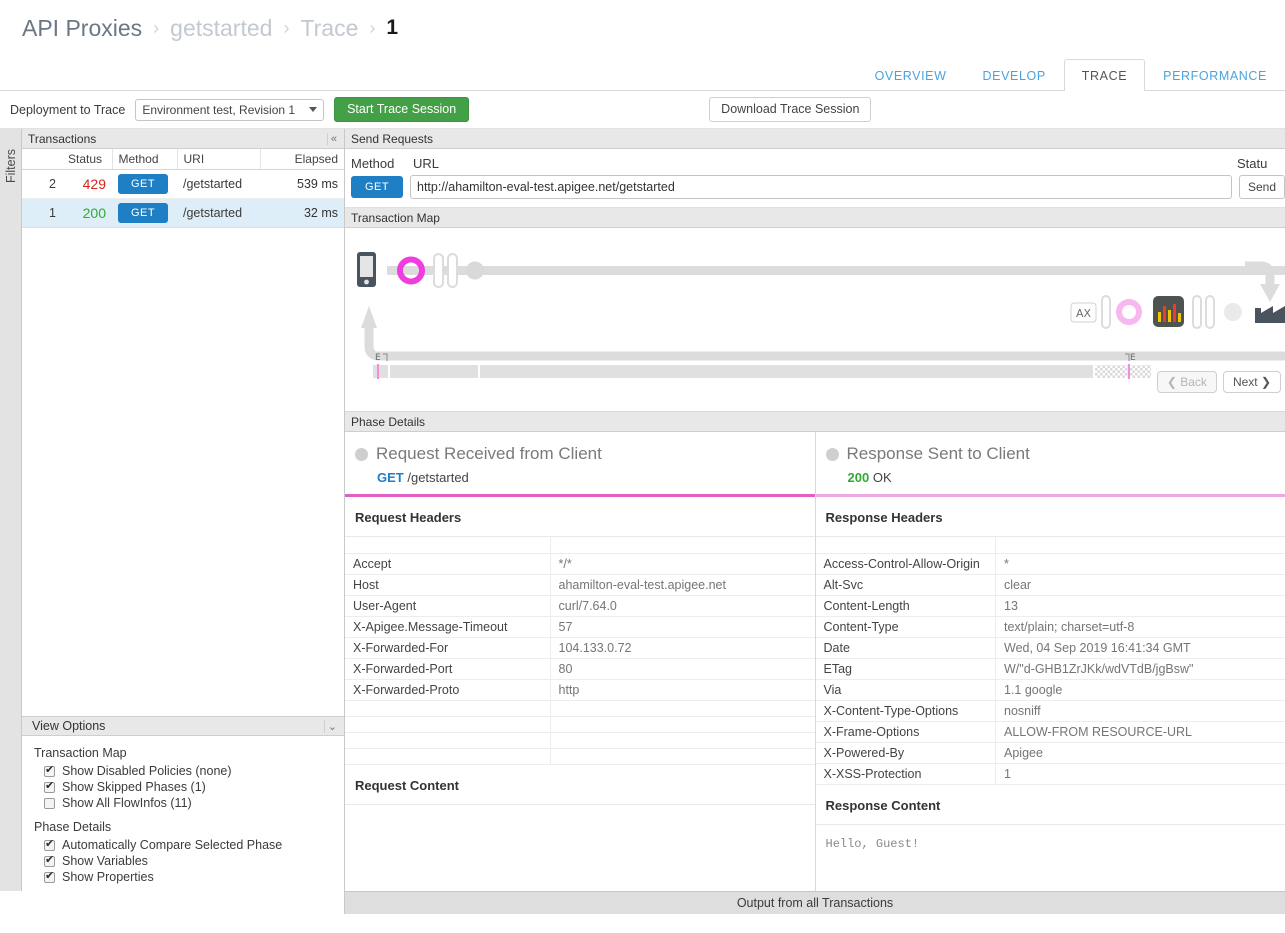 The width and height of the screenshot is (1285, 933). Describe the element at coordinates (42, 184) in the screenshot. I see `row-index: 2` at that location.